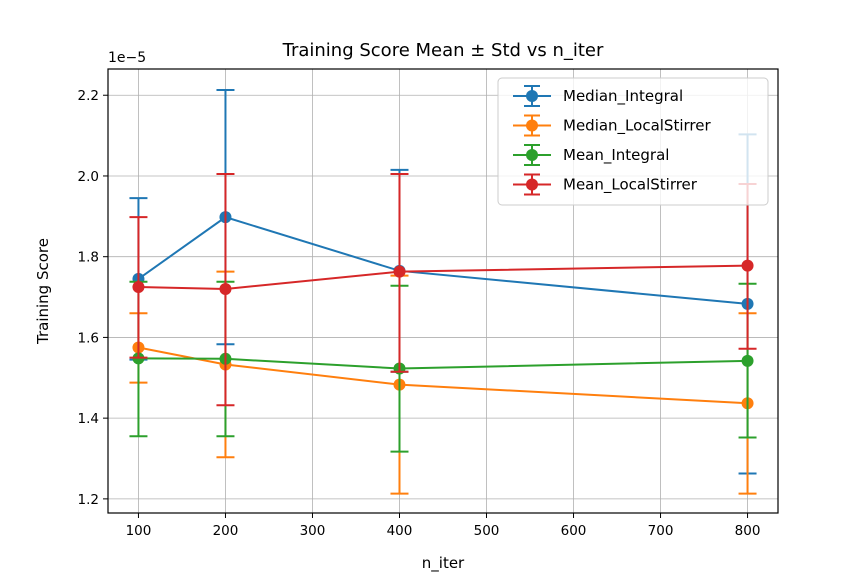 This screenshot has height=576, width=864. What do you see at coordinates (88, 500) in the screenshot?
I see `y-tick-label: 1.2` at bounding box center [88, 500].